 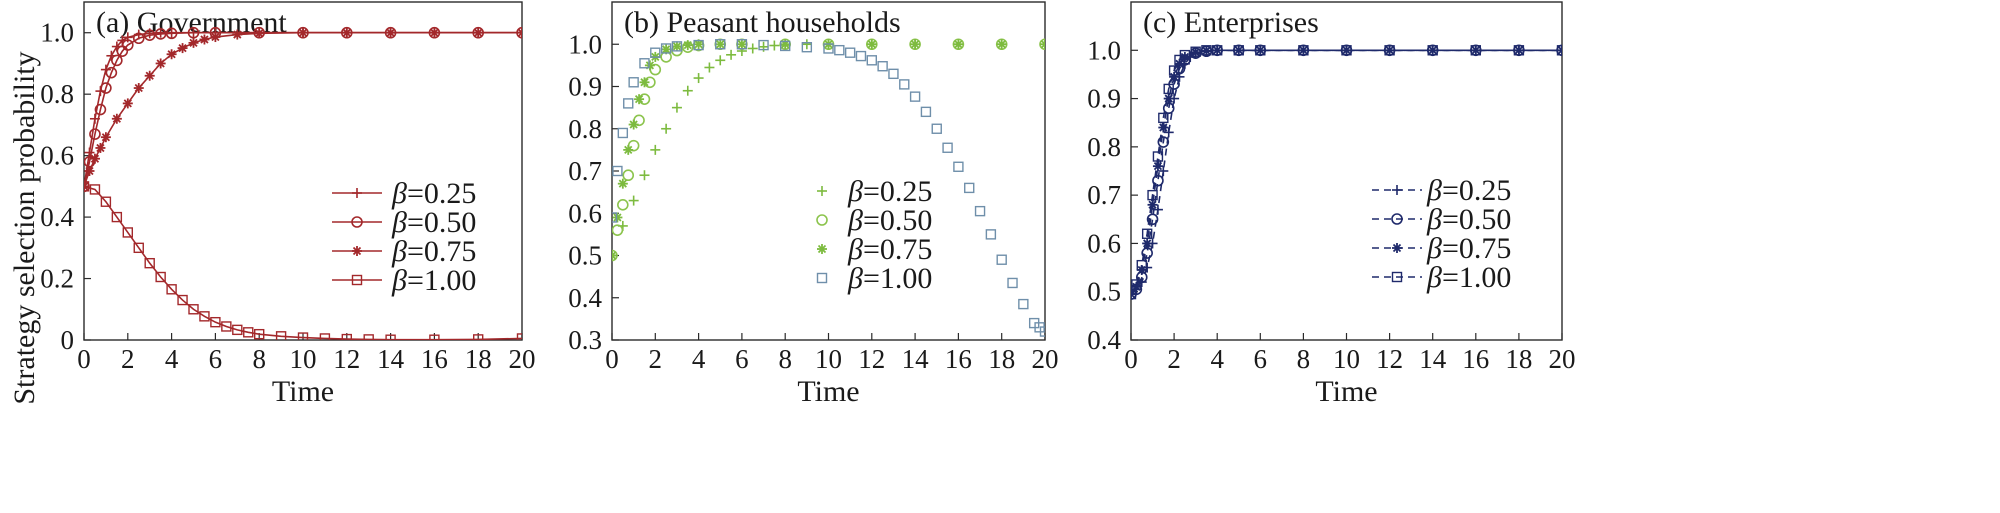 What do you see at coordinates (1231, 22) in the screenshot?
I see `panel-title: (c) Enterprises` at bounding box center [1231, 22].